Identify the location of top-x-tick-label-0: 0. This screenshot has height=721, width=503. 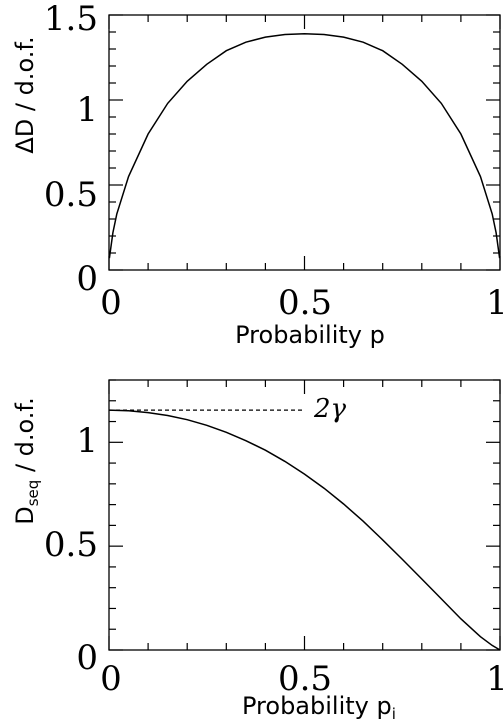
(111, 303).